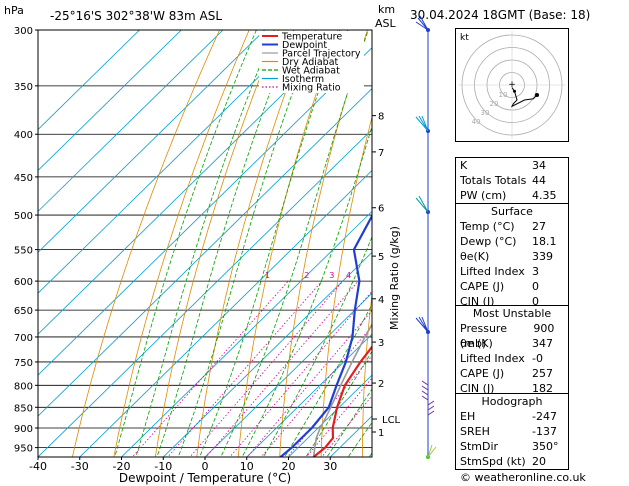 The image size is (629, 486). I want to click on hodo-row: StmSpd (kt) 20, so click(503, 461).